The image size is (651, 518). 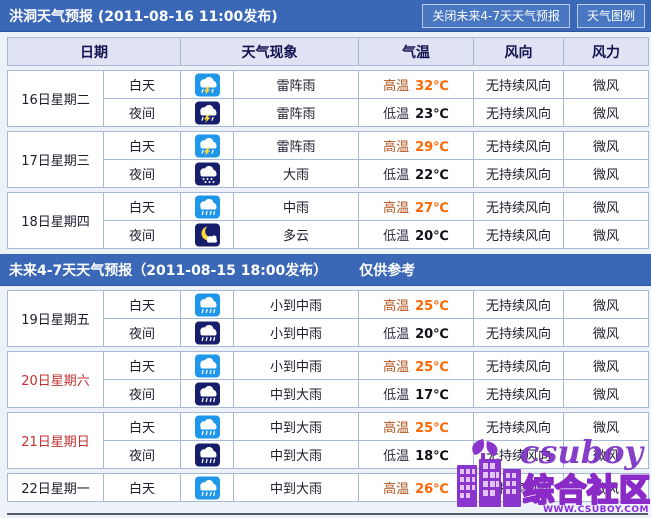 I want to click on date-cell: 20日星期六, so click(x=55, y=379).